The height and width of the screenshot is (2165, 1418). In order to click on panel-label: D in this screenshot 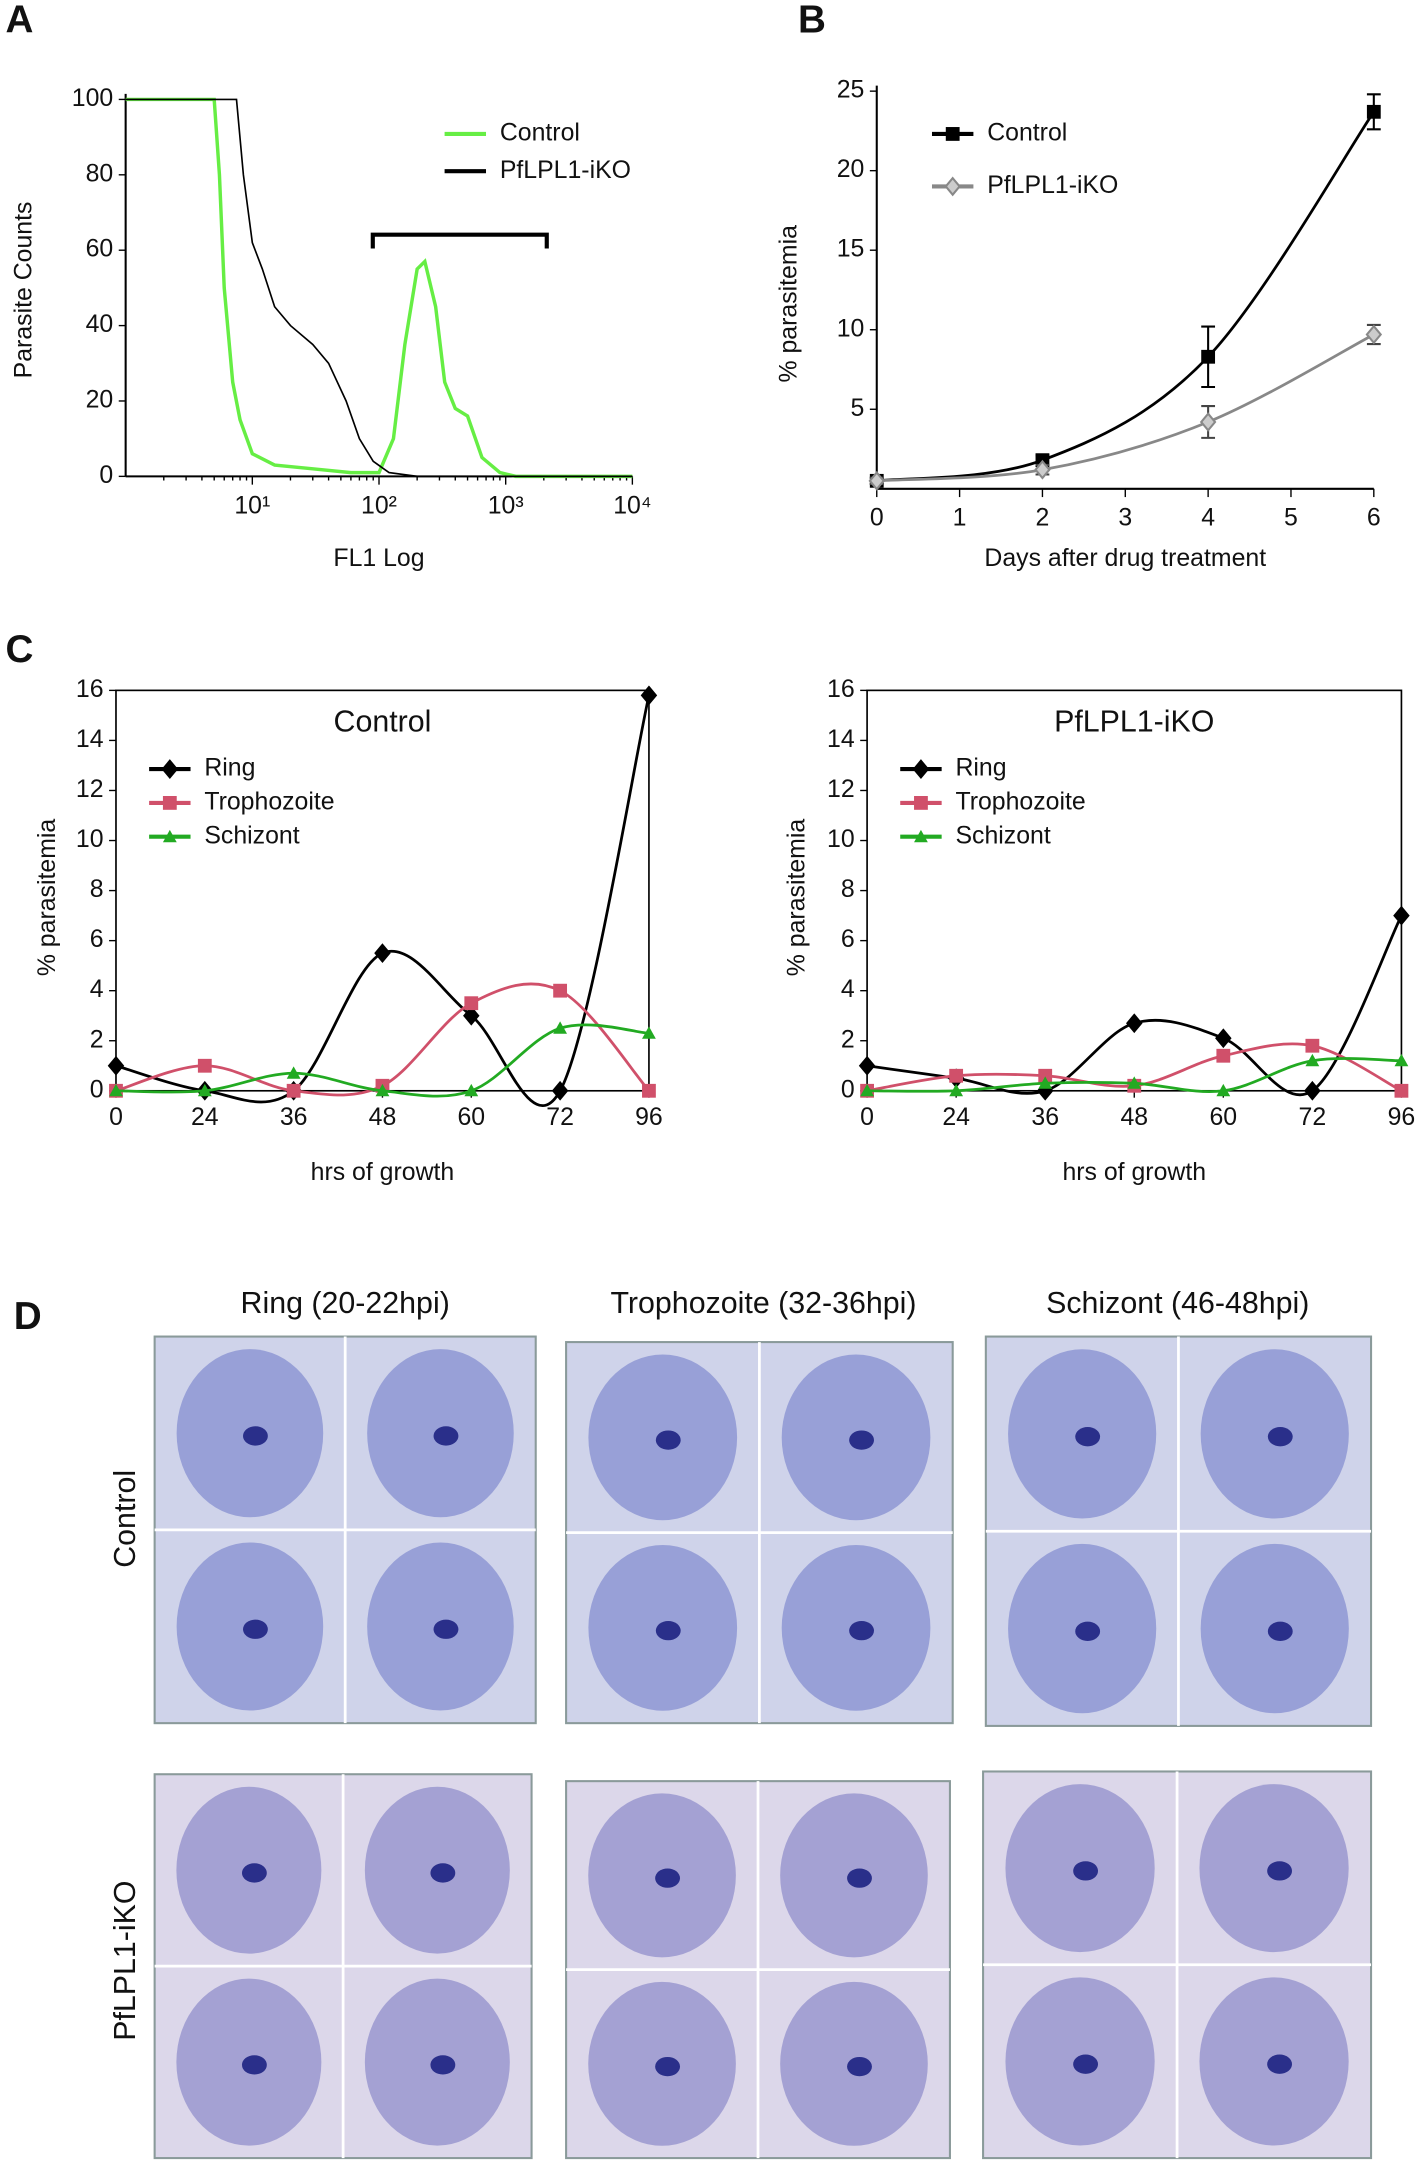, I will do `click(28, 1316)`.